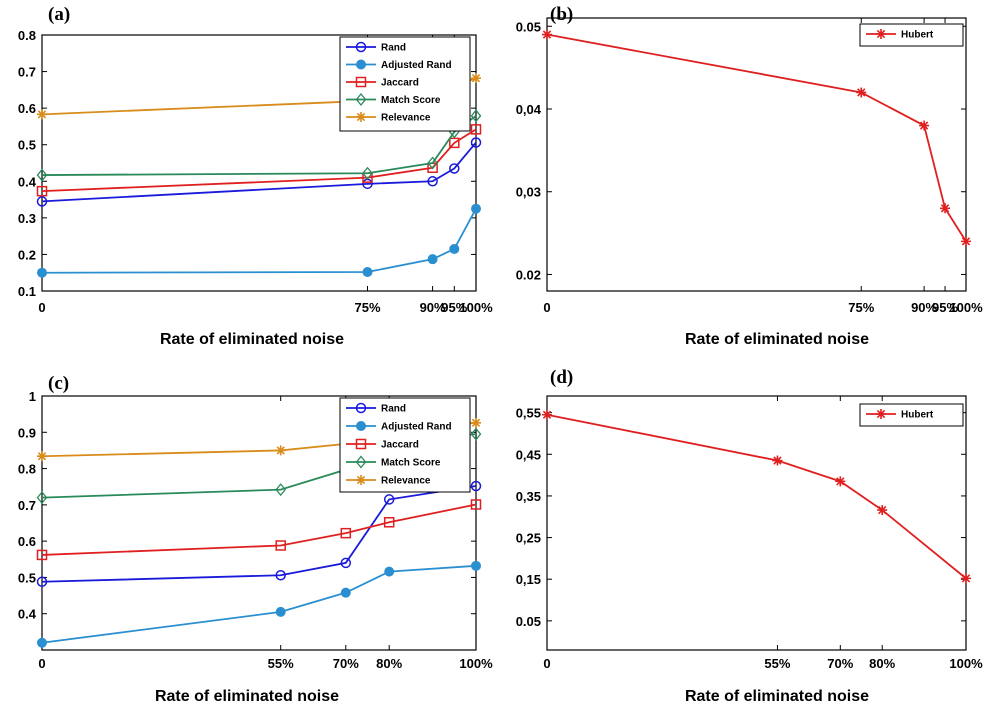  What do you see at coordinates (393, 409) in the screenshot?
I see `legend-label: Rand` at bounding box center [393, 409].